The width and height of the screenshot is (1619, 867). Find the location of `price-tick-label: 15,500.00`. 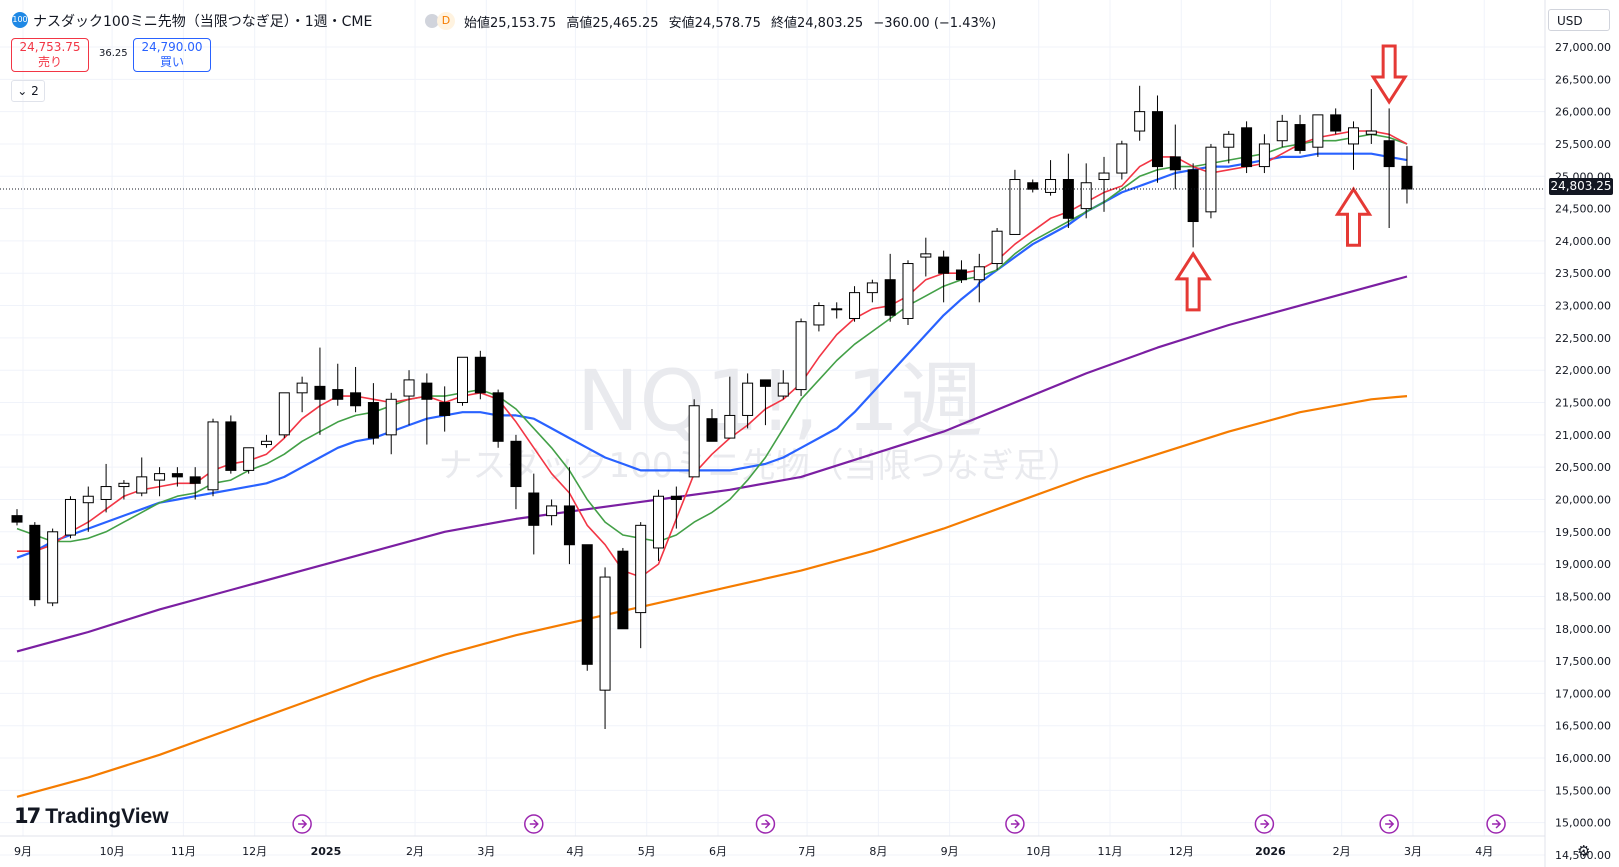

price-tick-label: 15,500.00 is located at coordinates (1583, 790).